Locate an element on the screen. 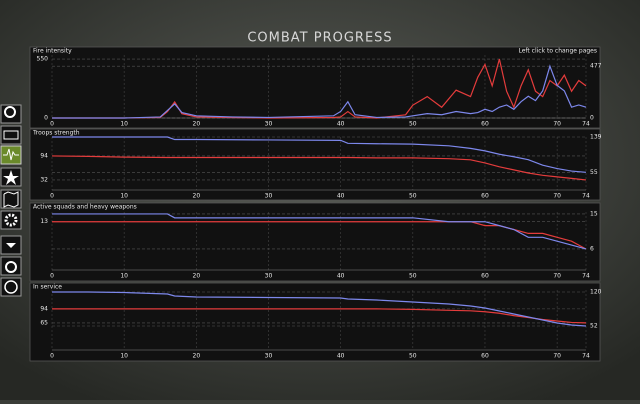  power-icon is located at coordinates (11, 267).